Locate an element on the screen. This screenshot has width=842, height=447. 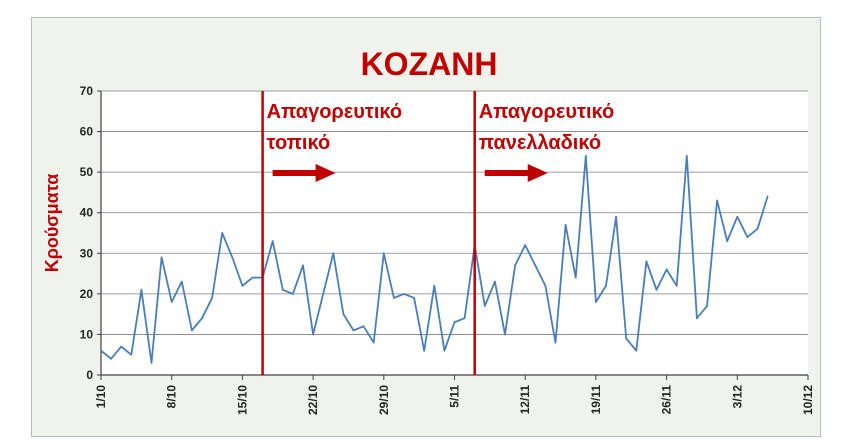
x-tick-label: 12/11 is located at coordinates (525, 400).